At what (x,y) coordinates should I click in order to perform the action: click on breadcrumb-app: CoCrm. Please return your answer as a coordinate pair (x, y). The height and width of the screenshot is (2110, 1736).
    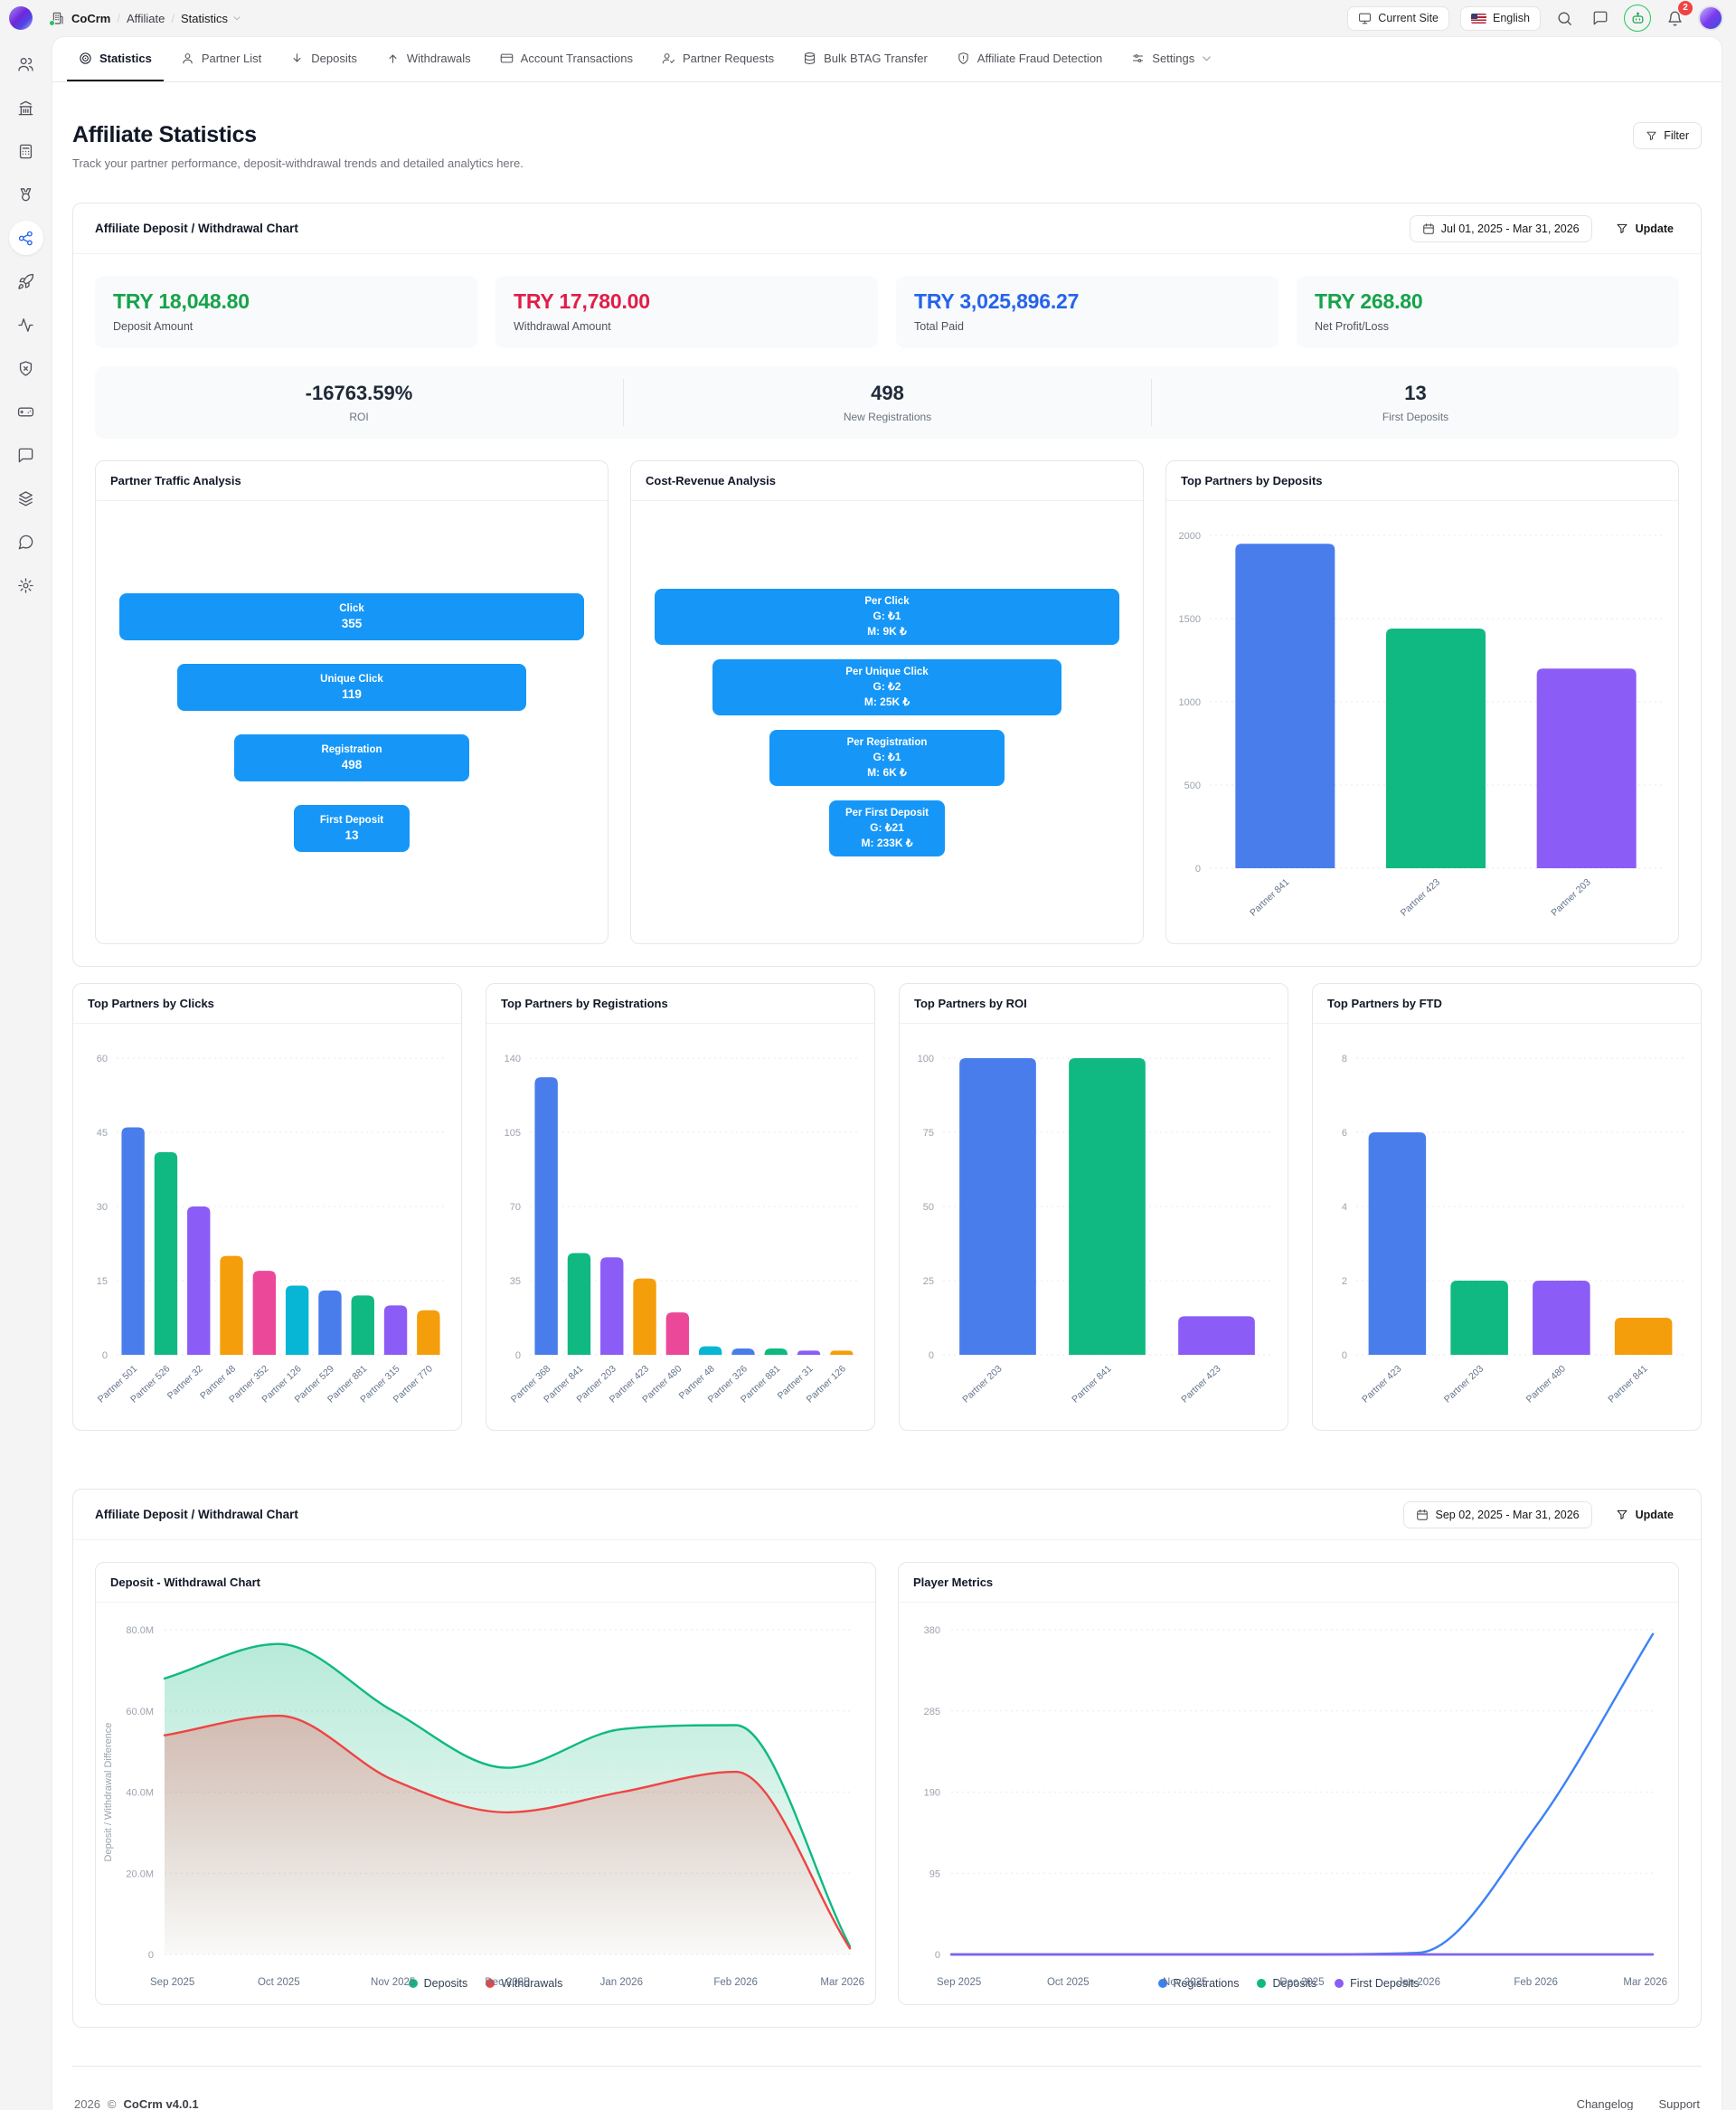
    Looking at the image, I should click on (91, 18).